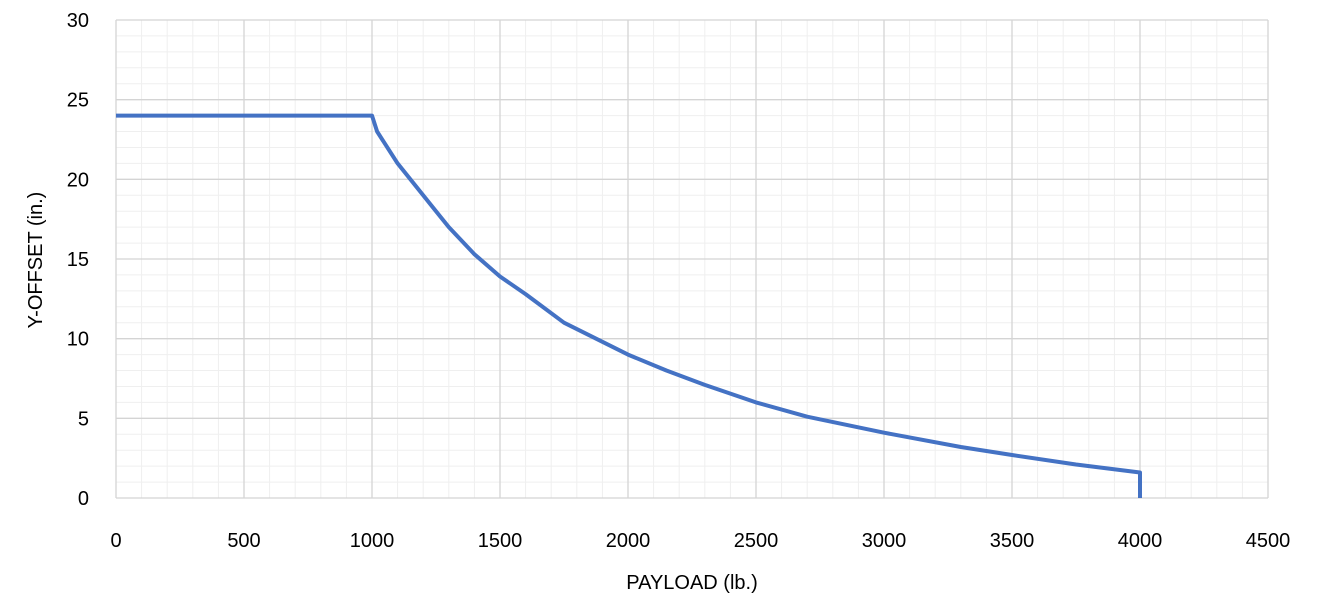 Image resolution: width=1332 pixels, height=599 pixels. I want to click on y-tick-label: 10, so click(78, 340).